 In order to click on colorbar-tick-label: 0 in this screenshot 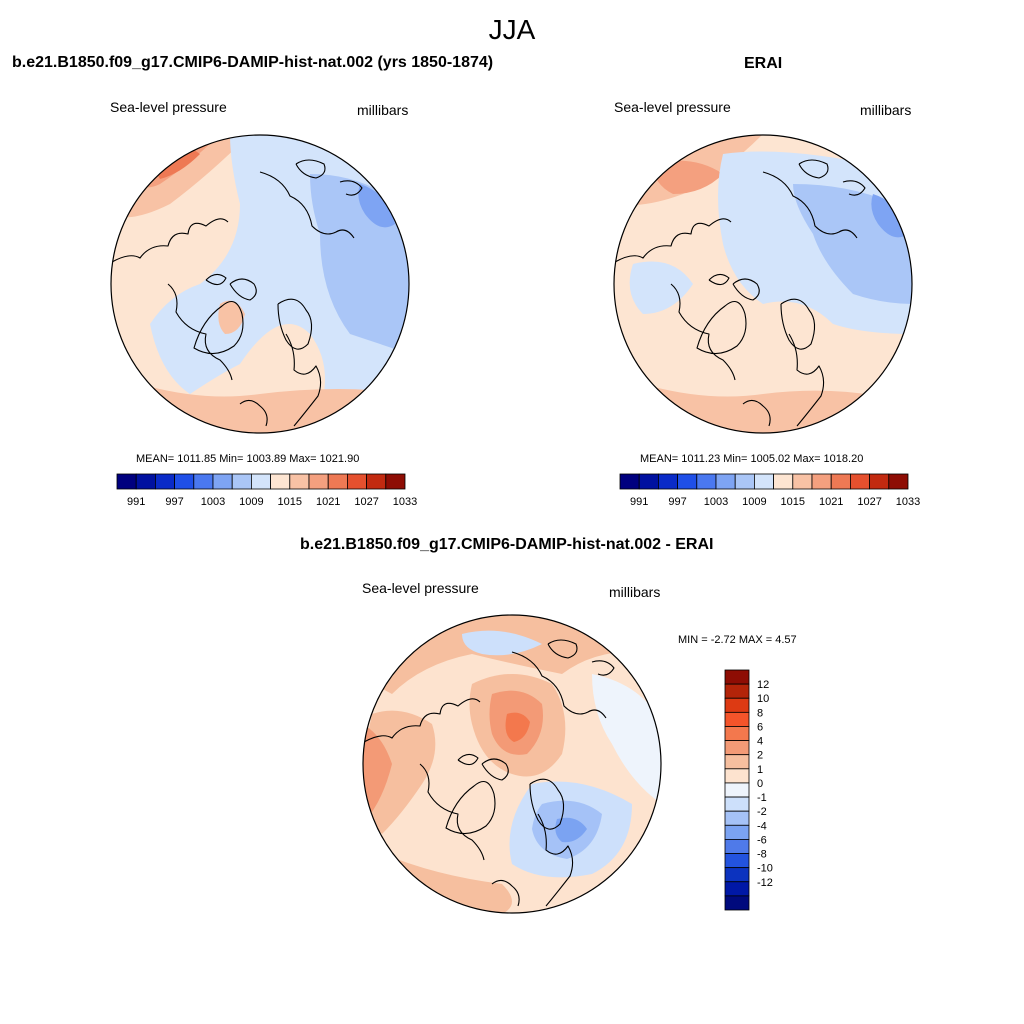, I will do `click(760, 784)`.